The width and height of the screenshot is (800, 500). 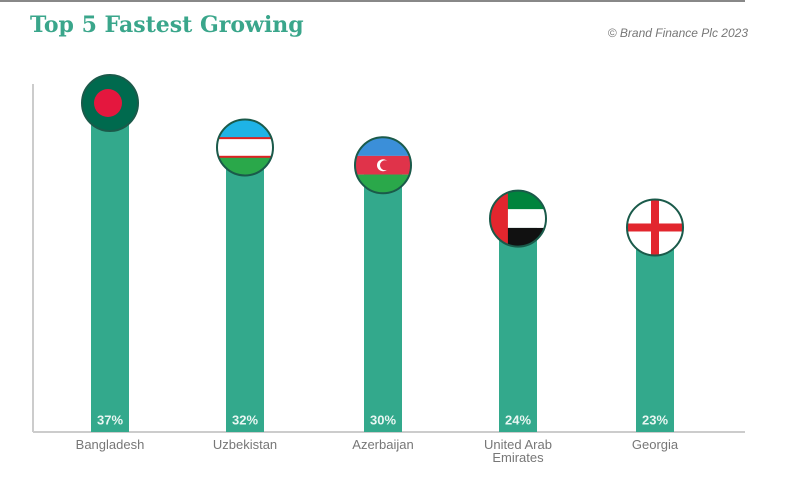 What do you see at coordinates (383, 419) in the screenshot?
I see `value-label: 30%` at bounding box center [383, 419].